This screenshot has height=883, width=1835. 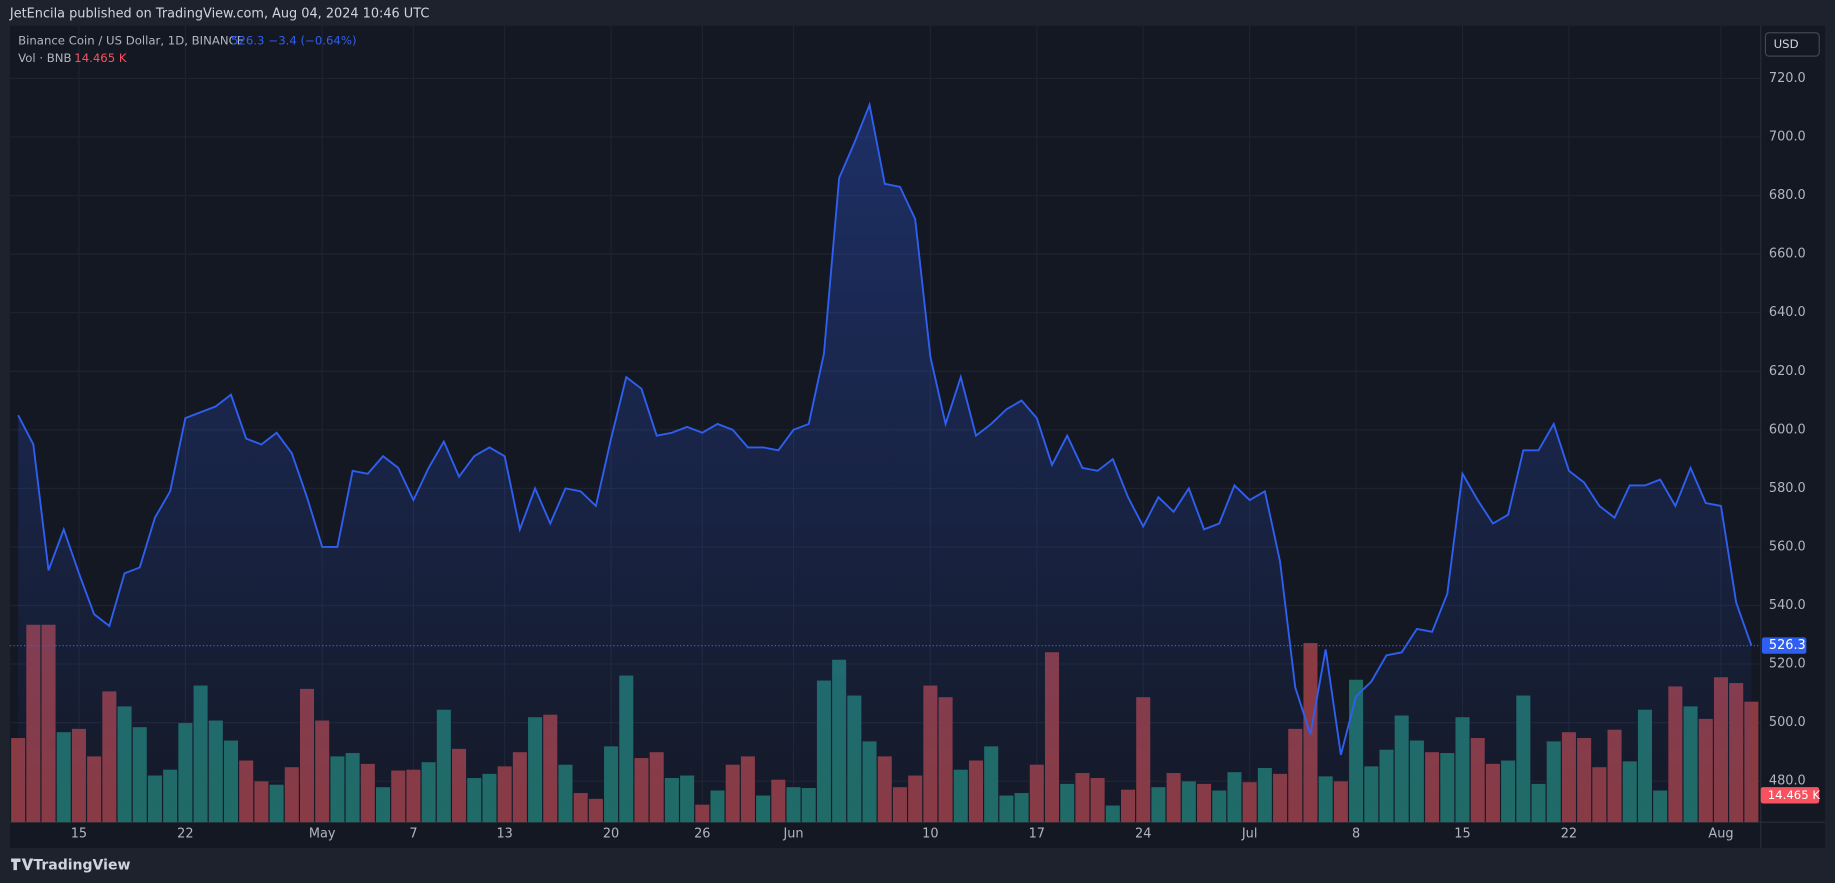 I want to click on price-axis, so click(x=1793, y=424).